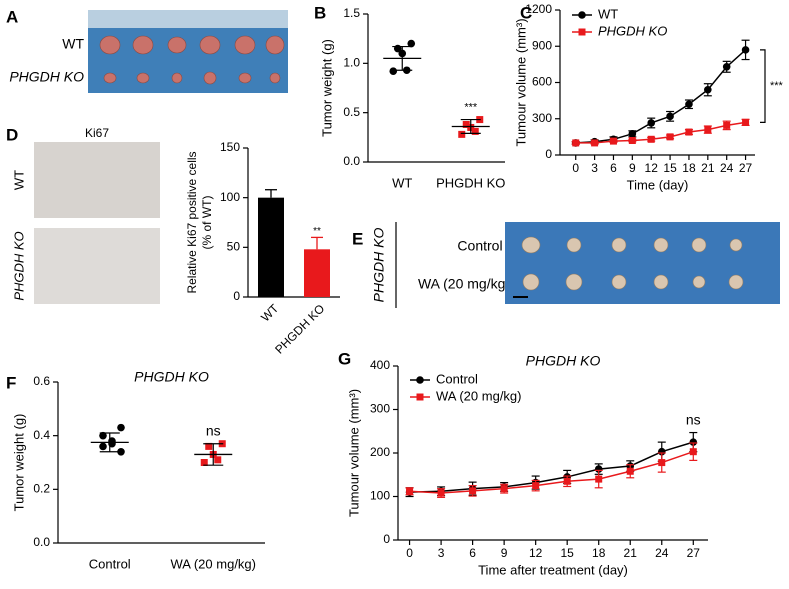  What do you see at coordinates (351, 112) in the screenshot?
I see `y-tick-label: 0.5` at bounding box center [351, 112].